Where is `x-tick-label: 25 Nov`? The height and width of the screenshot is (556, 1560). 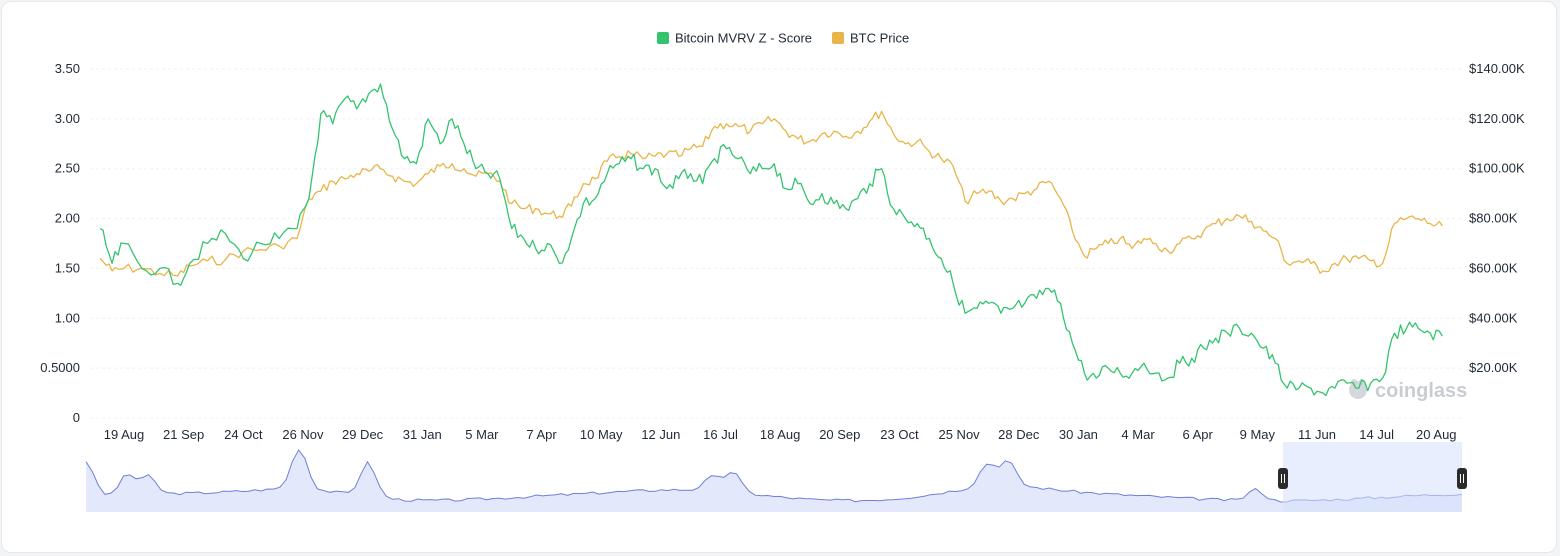 x-tick-label: 25 Nov is located at coordinates (959, 434).